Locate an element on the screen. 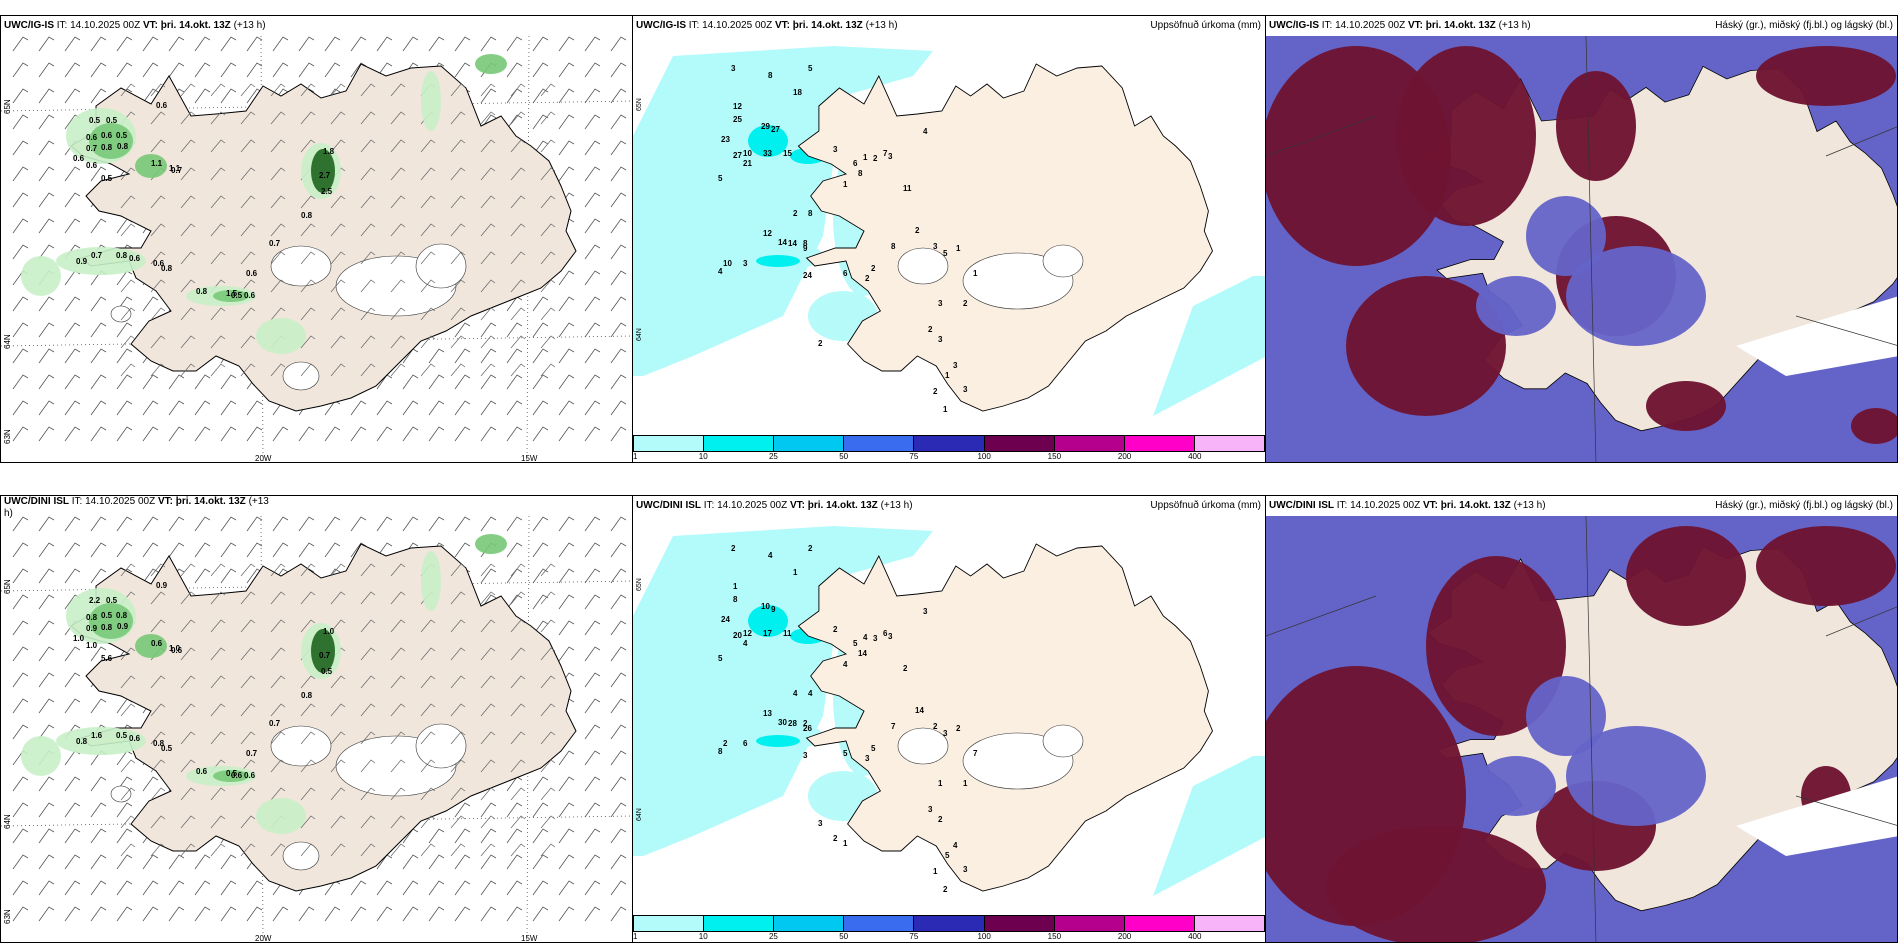 This screenshot has height=950, width=1900. precip-value: 9 is located at coordinates (773, 609).